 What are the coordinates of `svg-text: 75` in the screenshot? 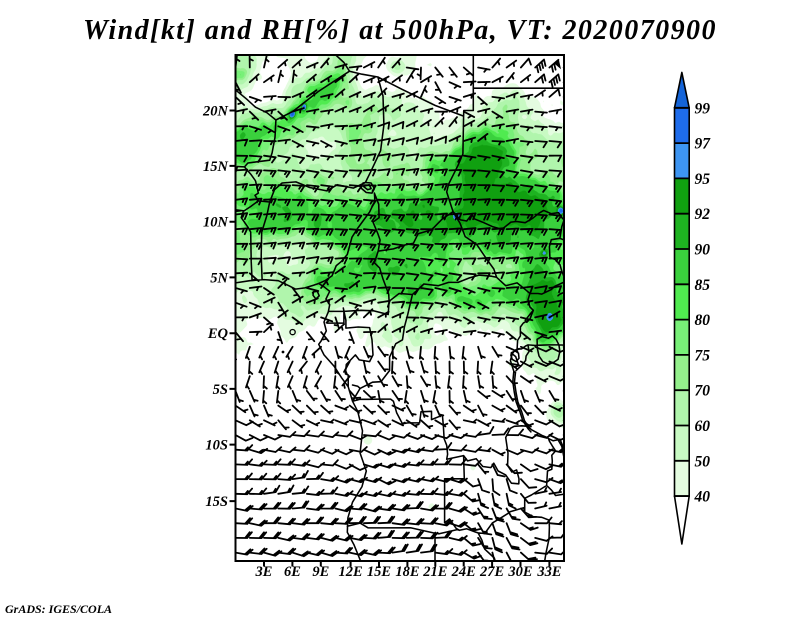 It's located at (703, 355).